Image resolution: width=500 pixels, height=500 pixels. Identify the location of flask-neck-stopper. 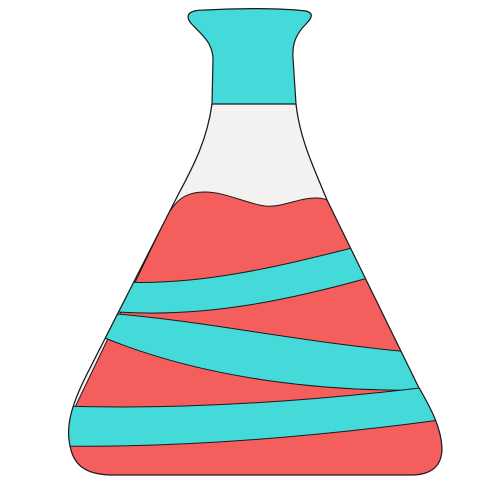
(249, 56).